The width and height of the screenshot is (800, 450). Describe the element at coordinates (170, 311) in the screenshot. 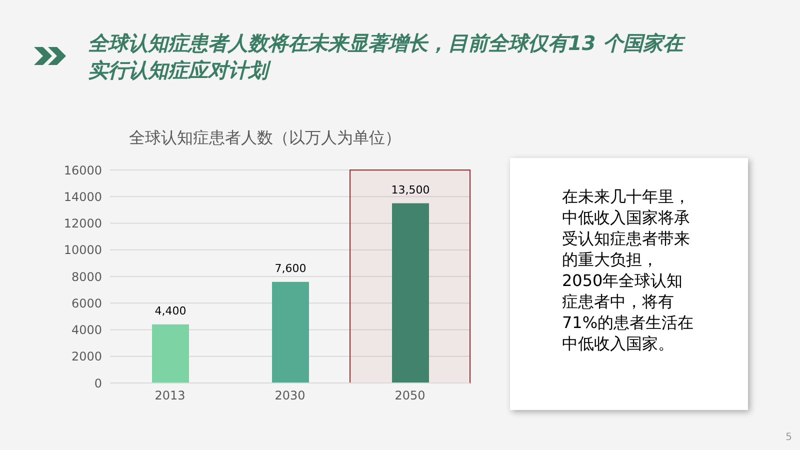

I see `data-label: 4,400` at that location.